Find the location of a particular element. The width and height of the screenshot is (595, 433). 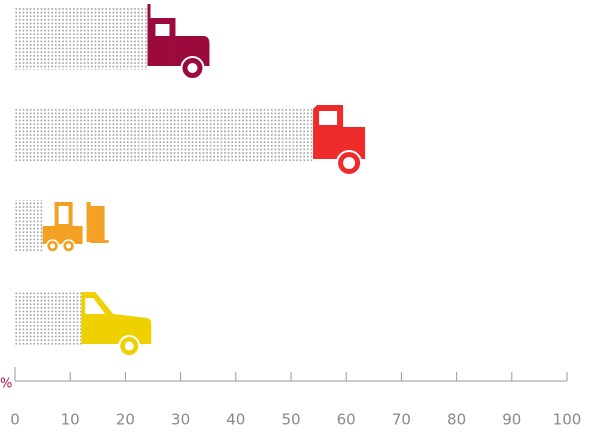

x-tick-label: 10 is located at coordinates (70, 420).